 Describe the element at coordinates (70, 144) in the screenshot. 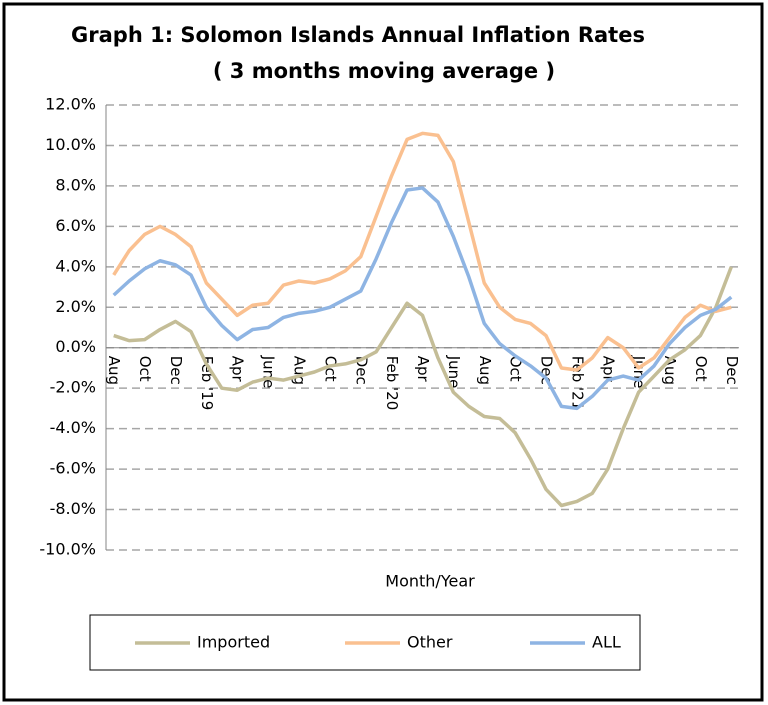

I see `y-tick-label: 10.0%` at that location.